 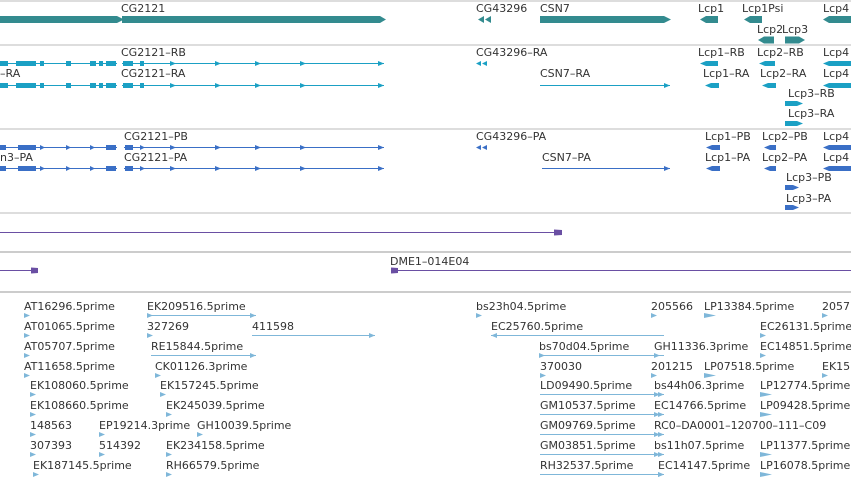 What do you see at coordinates (69, 326) in the screenshot?
I see `svg-text: AT01065.5prime` at bounding box center [69, 326].